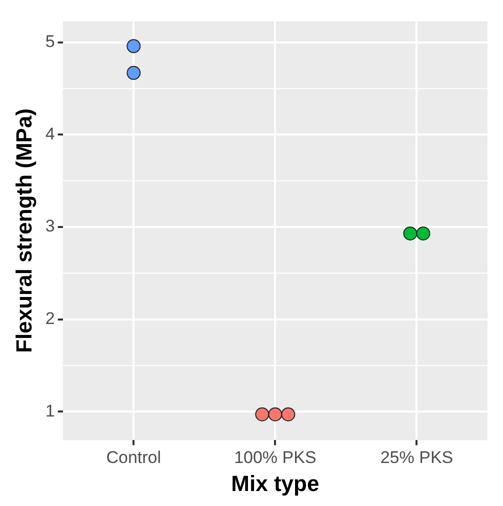  Describe the element at coordinates (417, 458) in the screenshot. I see `x-tick-label: 25% PKS` at that location.